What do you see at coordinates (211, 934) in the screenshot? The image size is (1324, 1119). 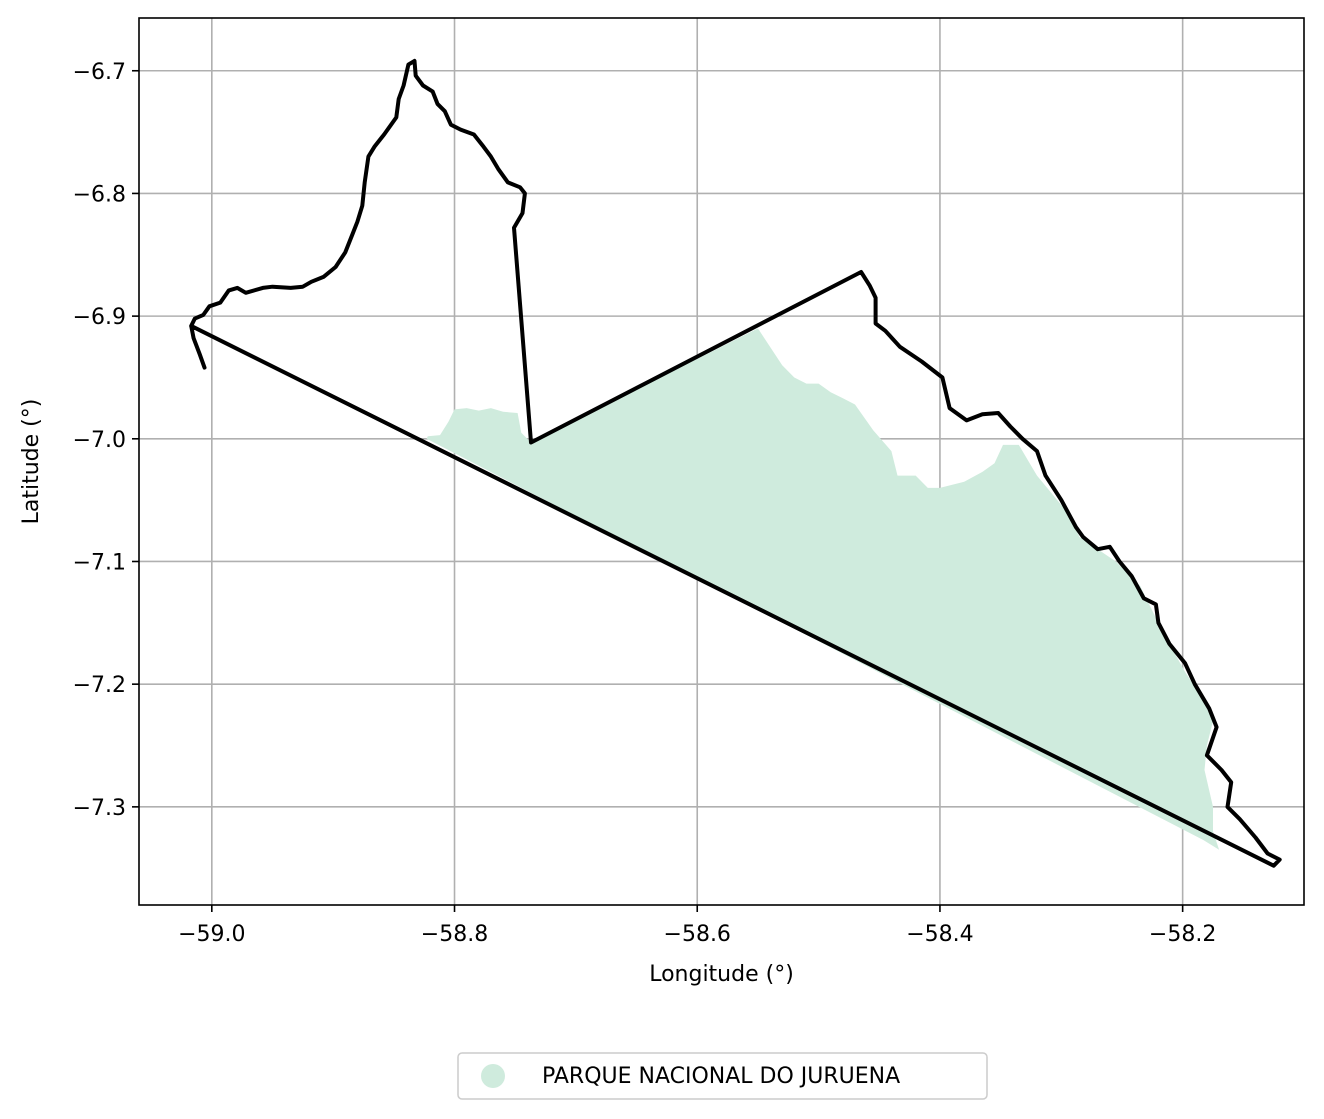 I see `x-tick-label: −59.0` at bounding box center [211, 934].